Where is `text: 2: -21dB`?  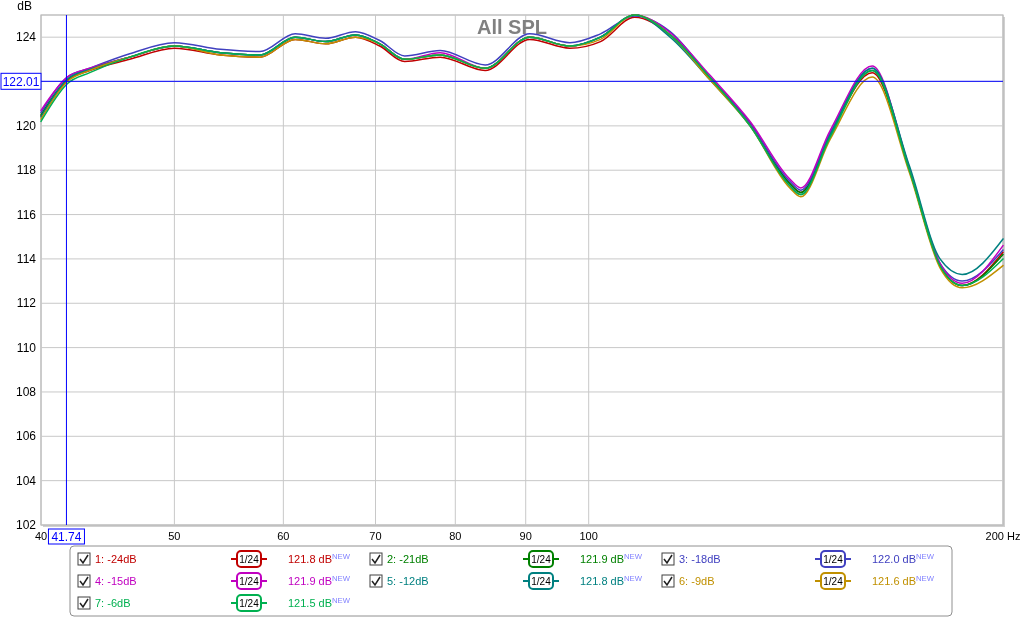
text: 2: -21dB is located at coordinates (408, 559).